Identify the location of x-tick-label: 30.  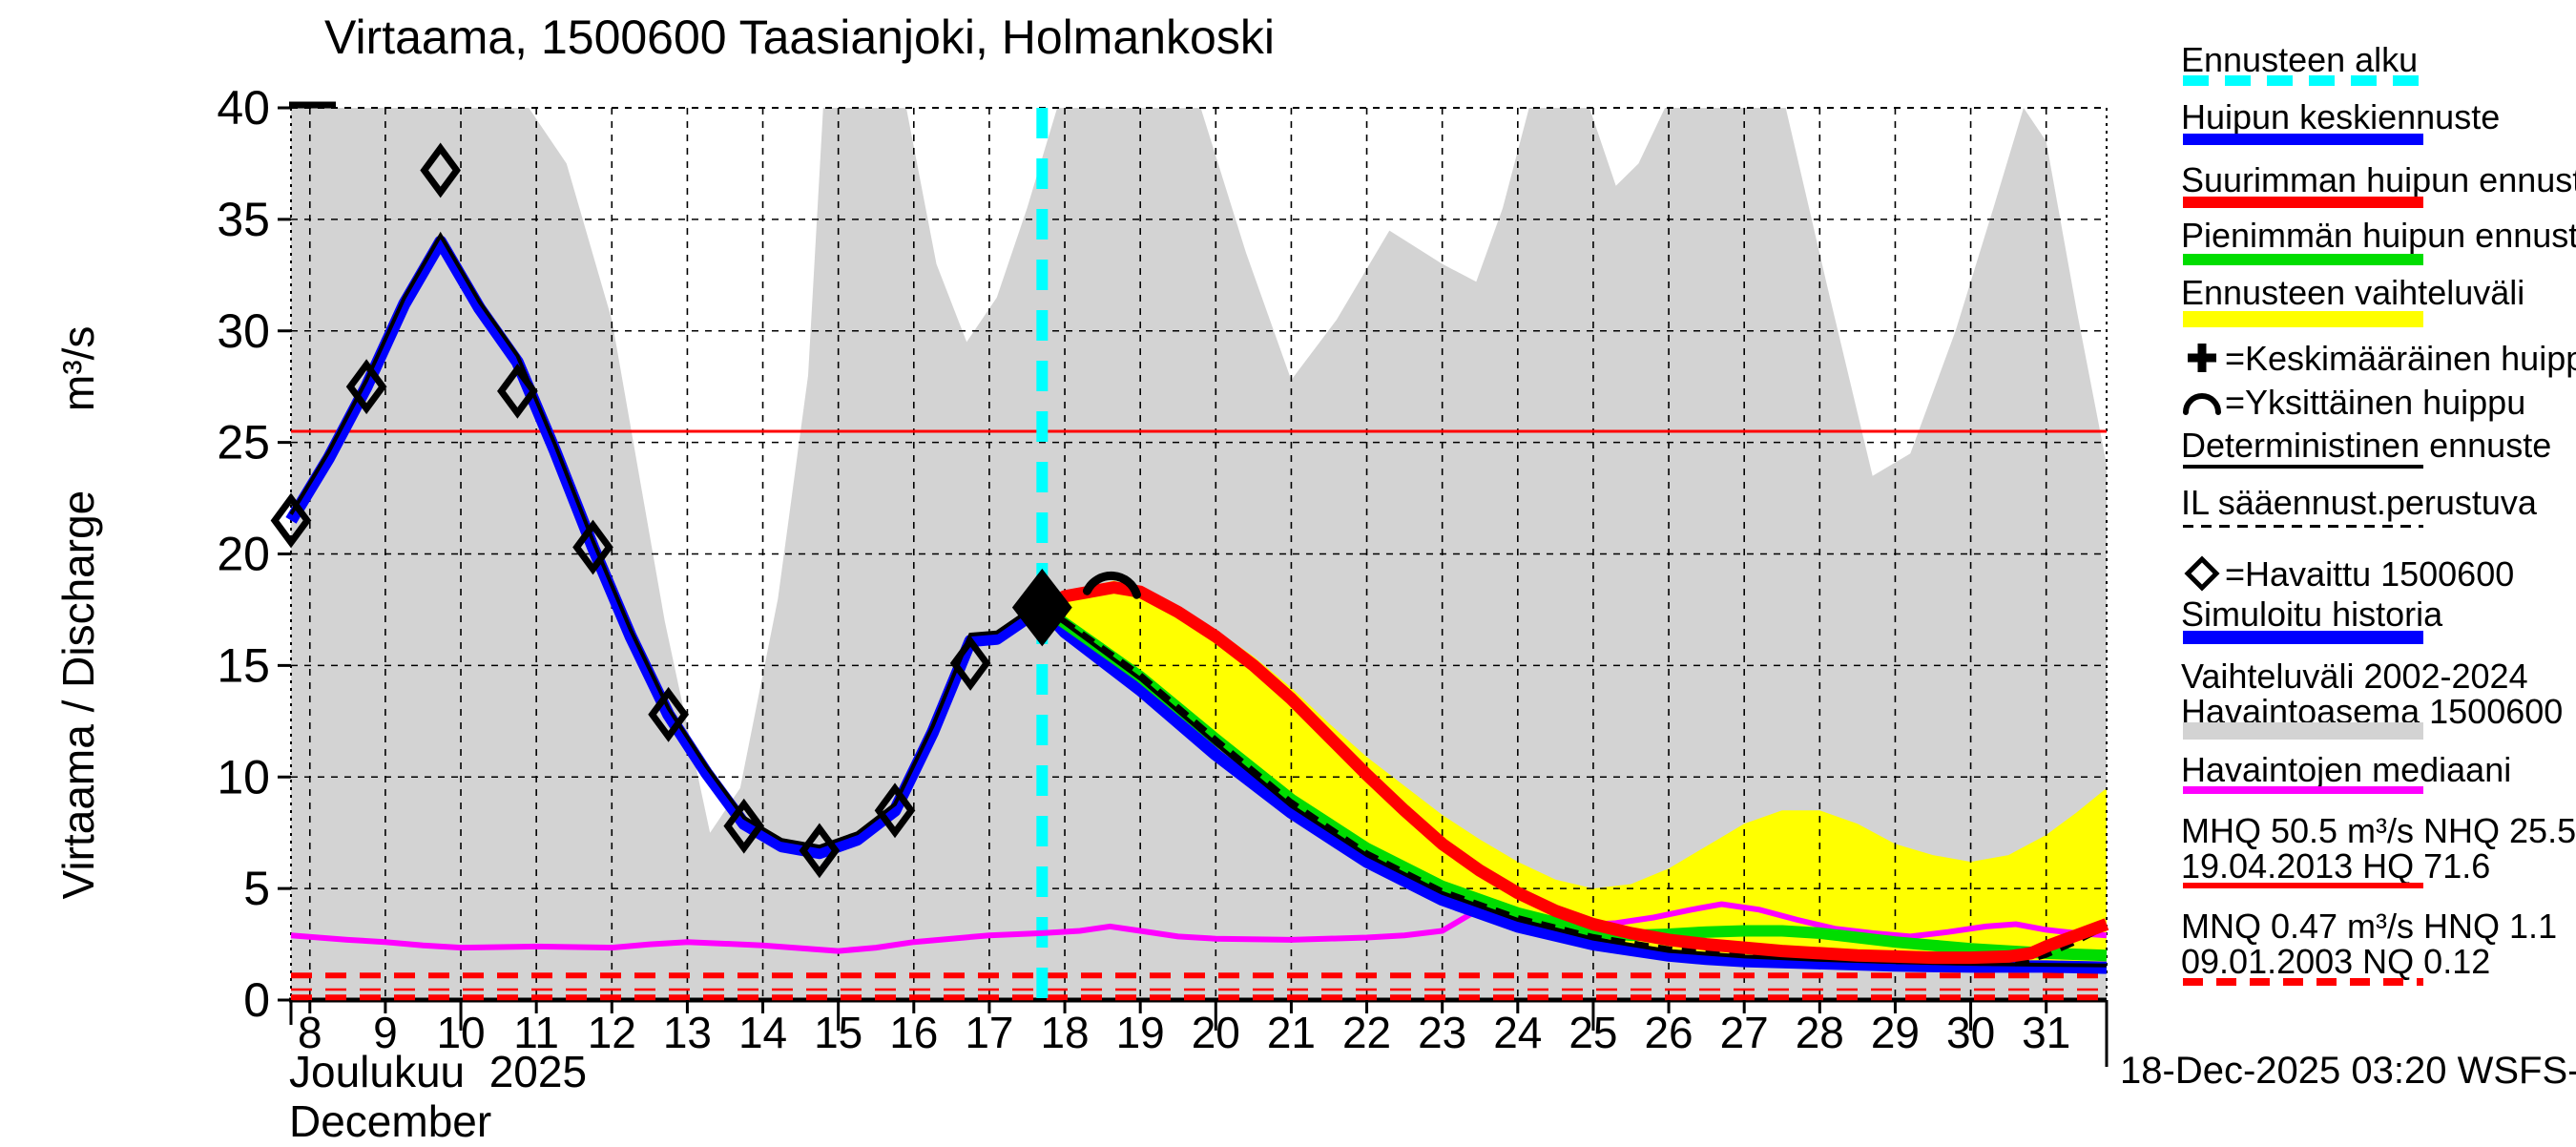
(1970, 1032).